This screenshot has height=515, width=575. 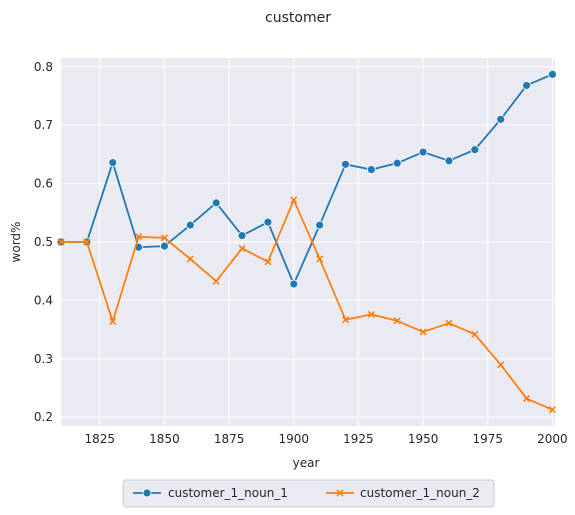 I want to click on legend-label-1: customer_1_noun_1, so click(x=228, y=493).